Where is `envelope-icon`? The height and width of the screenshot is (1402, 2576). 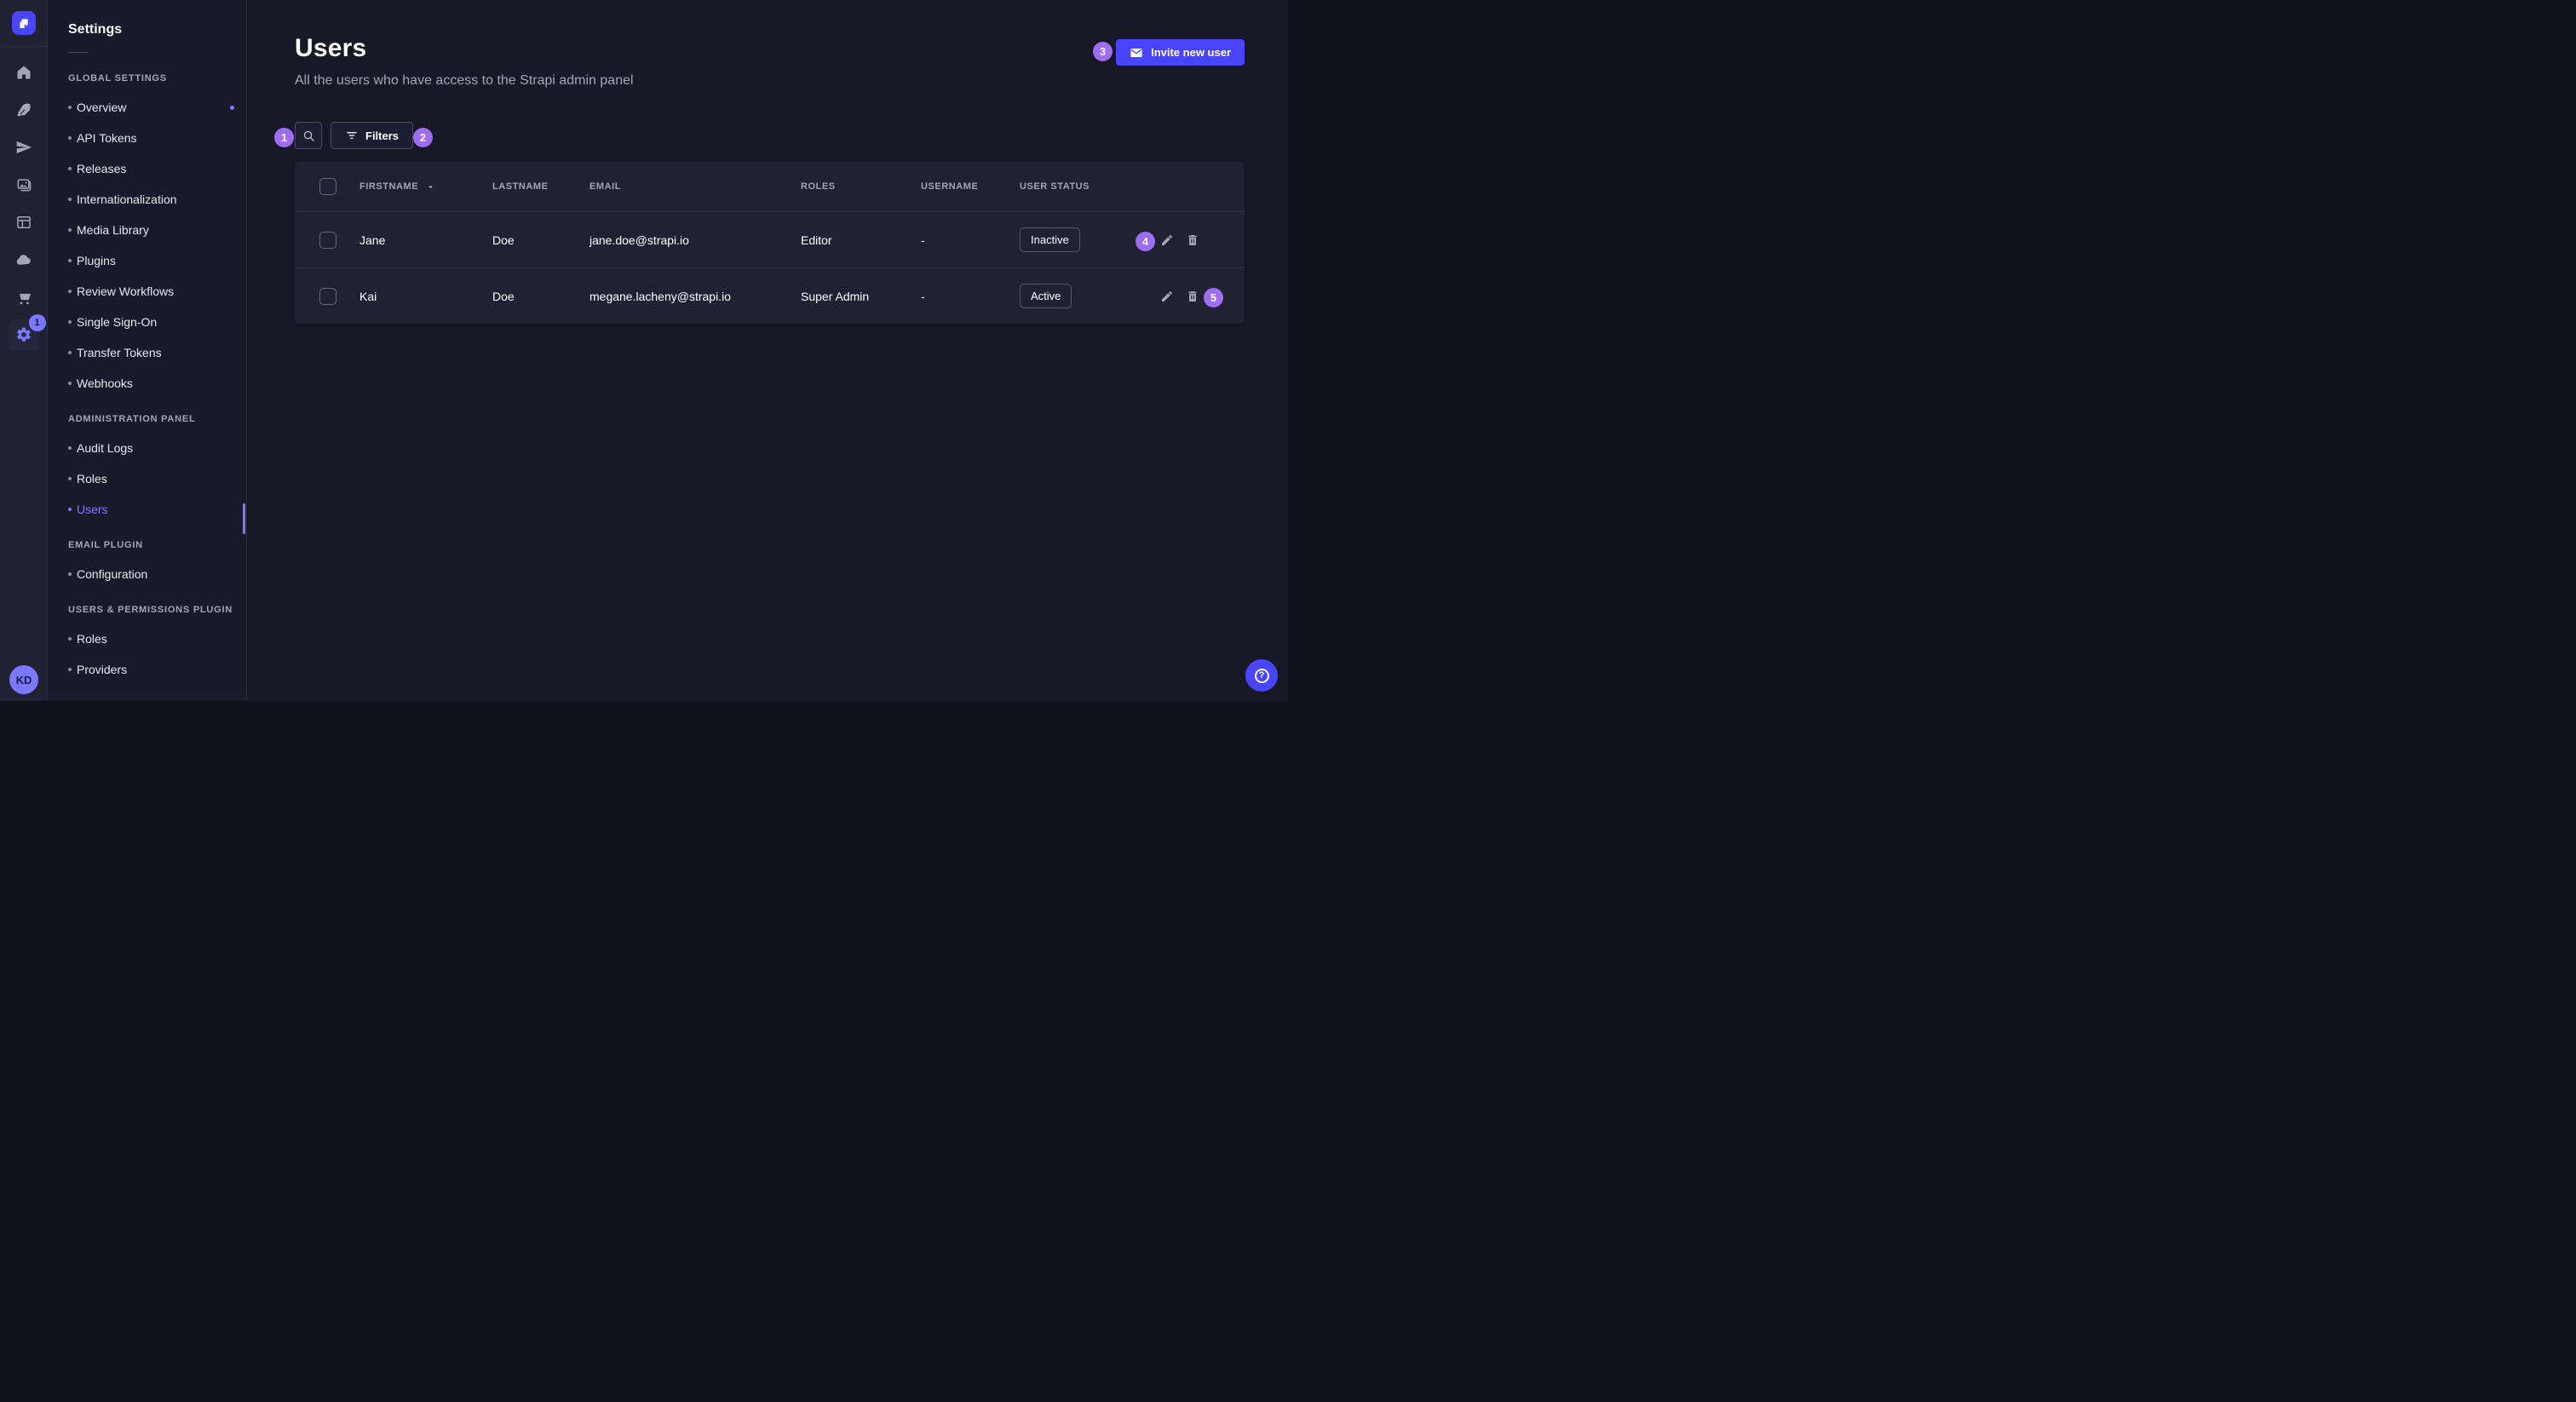 envelope-icon is located at coordinates (1136, 52).